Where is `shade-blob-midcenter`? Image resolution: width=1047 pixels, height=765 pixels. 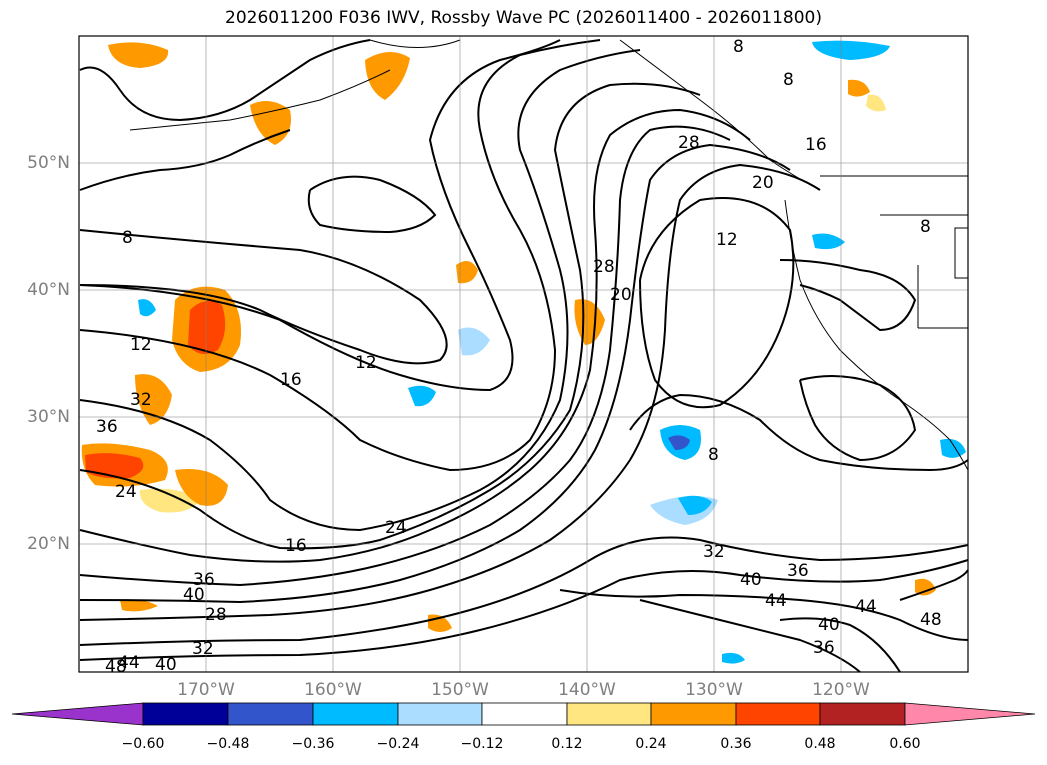 shade-blob-midcenter is located at coordinates (589, 322).